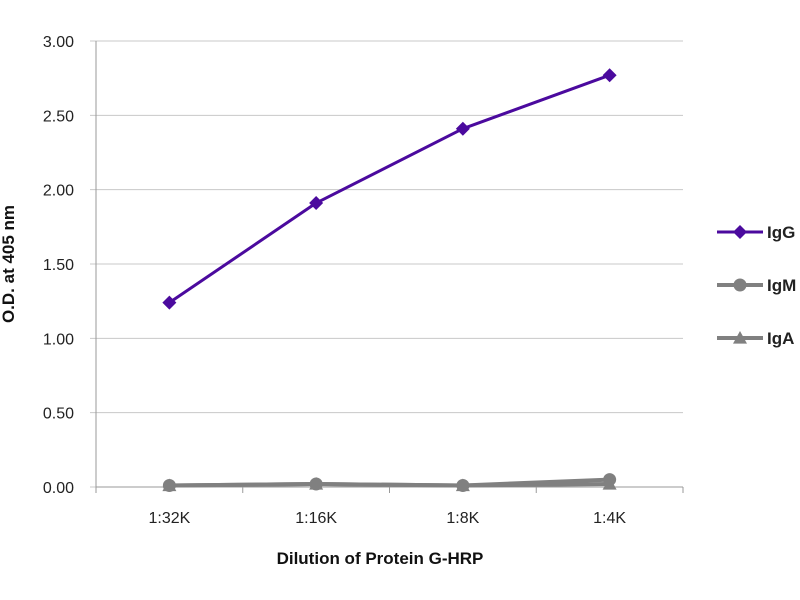 The image size is (800, 600). Describe the element at coordinates (316, 518) in the screenshot. I see `x-tick-label: 1:16K` at that location.